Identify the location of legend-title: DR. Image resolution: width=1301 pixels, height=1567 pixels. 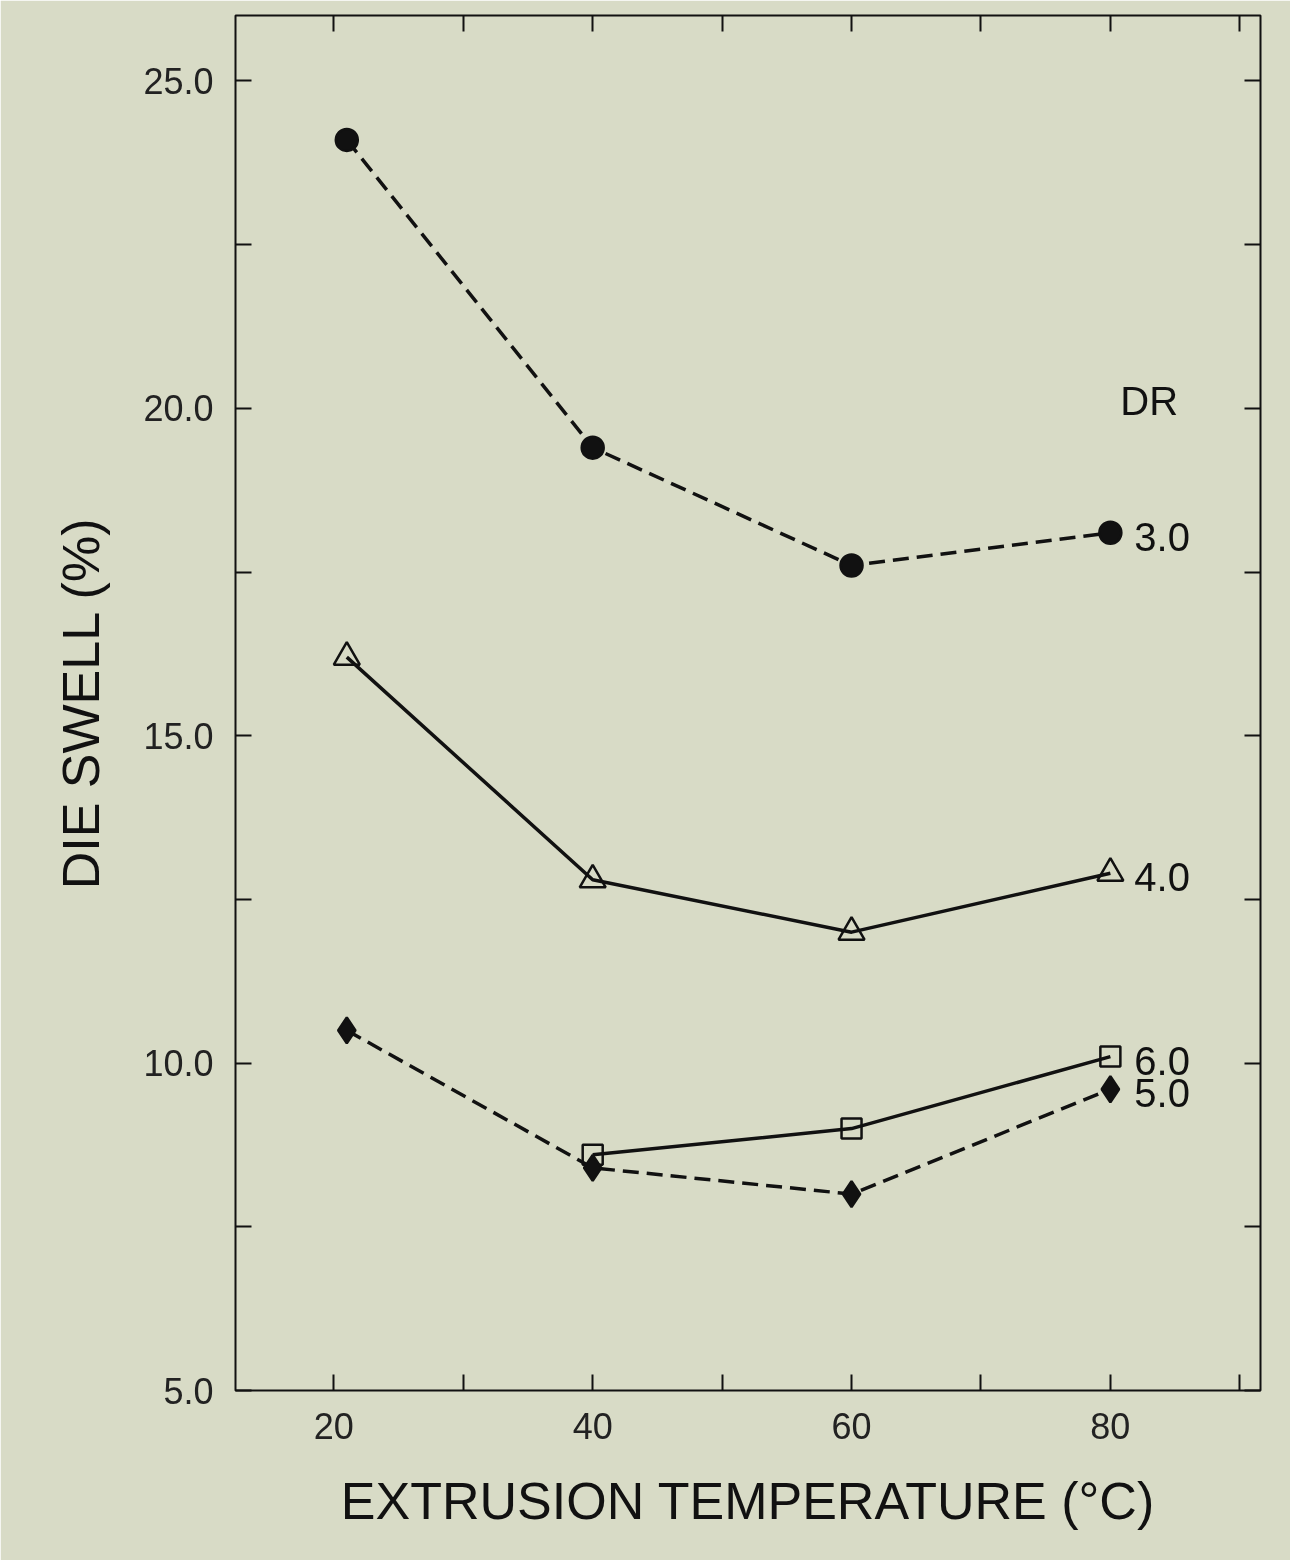
(1149, 400).